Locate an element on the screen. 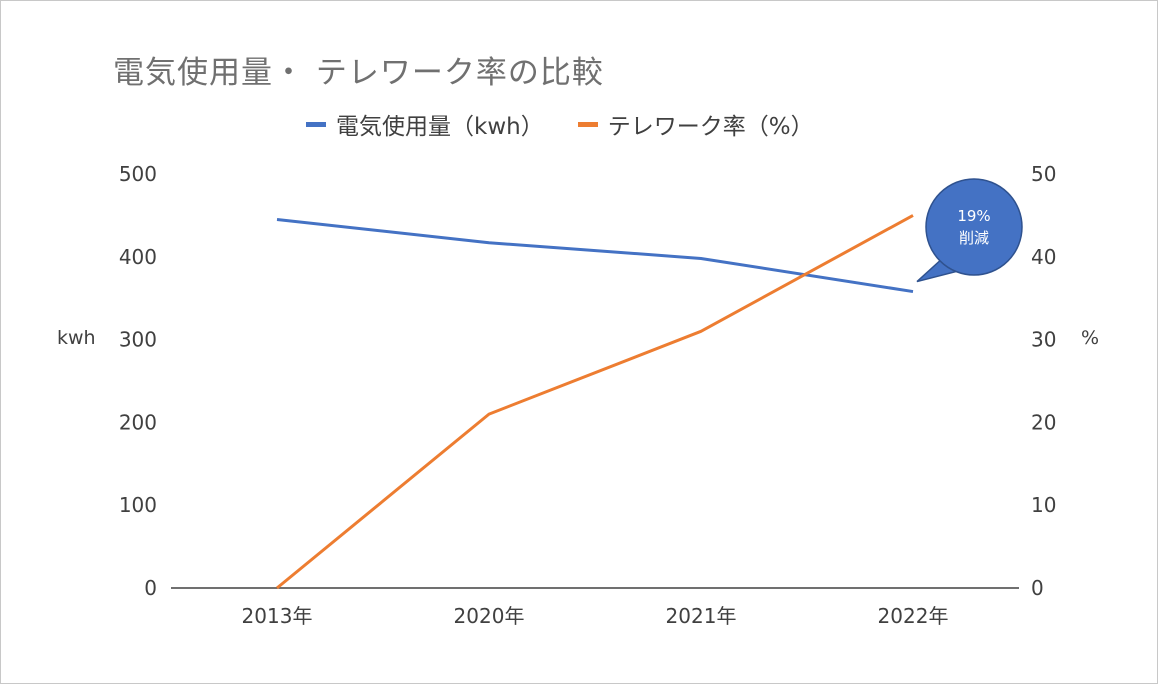 This screenshot has height=684, width=1158. callout-text-line1: 19% is located at coordinates (973, 216).